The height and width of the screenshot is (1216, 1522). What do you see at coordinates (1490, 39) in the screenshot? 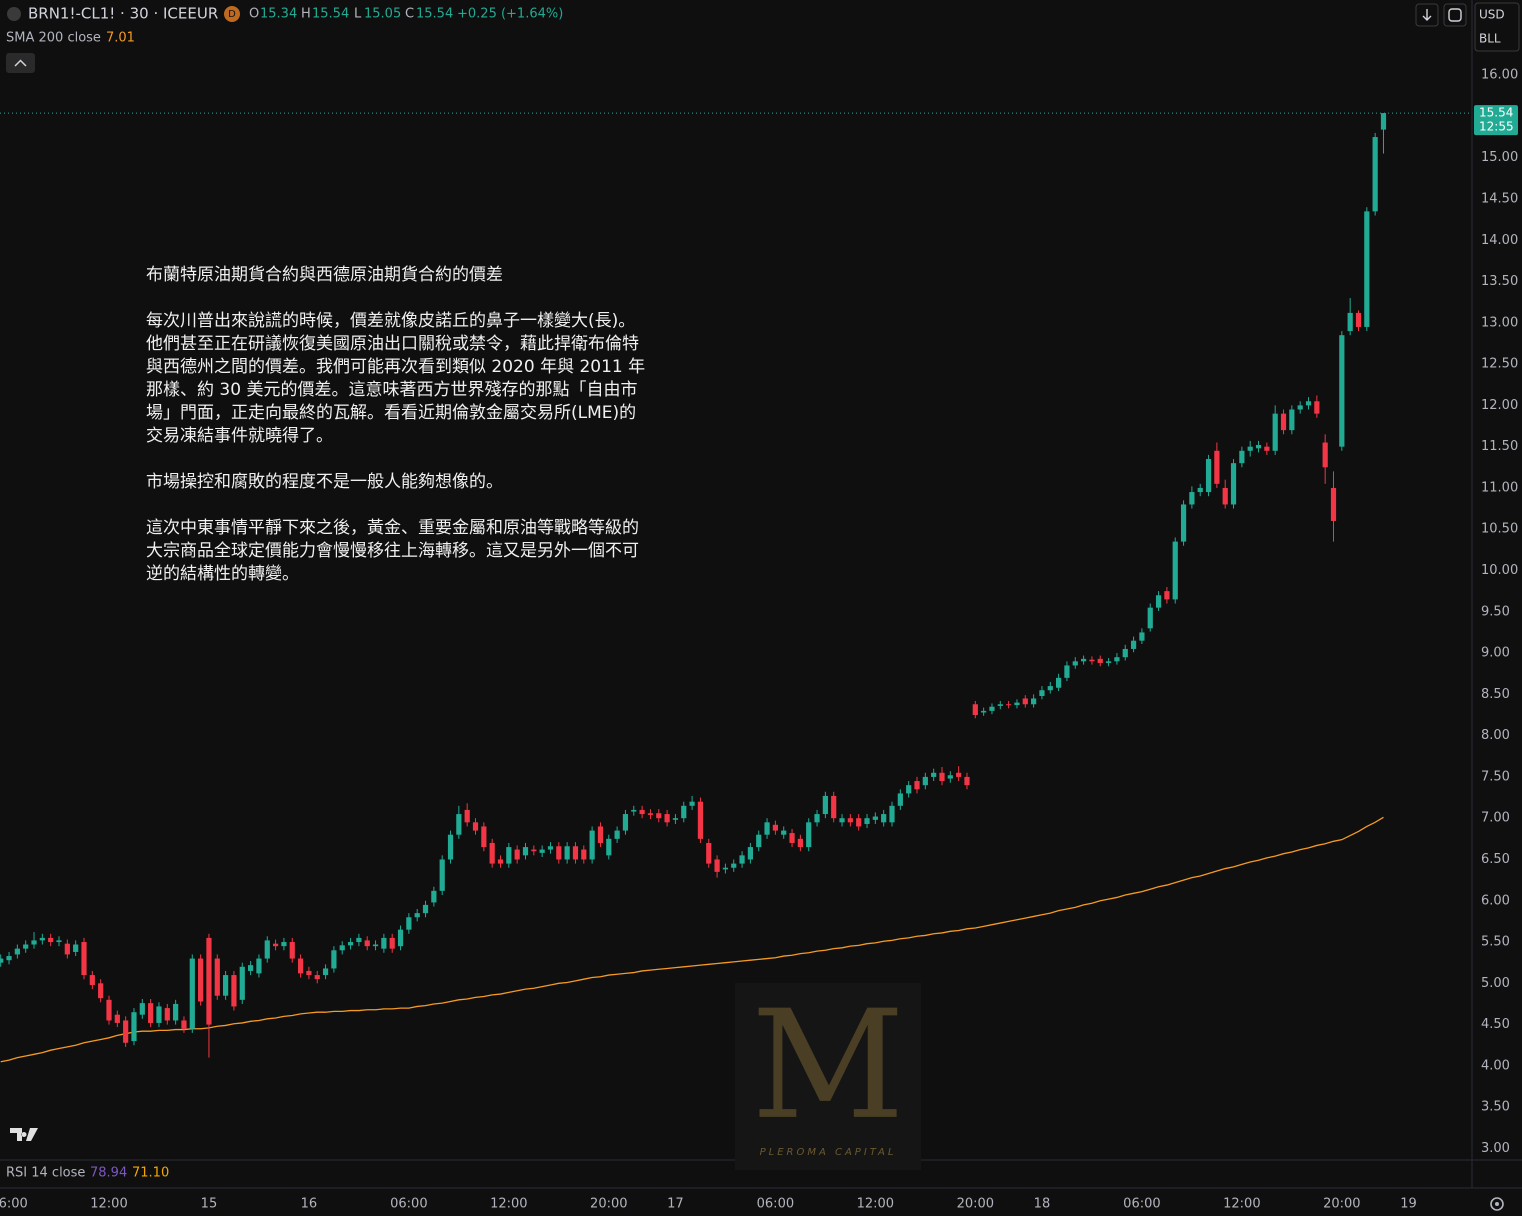
I see `unit: BLL` at bounding box center [1490, 39].